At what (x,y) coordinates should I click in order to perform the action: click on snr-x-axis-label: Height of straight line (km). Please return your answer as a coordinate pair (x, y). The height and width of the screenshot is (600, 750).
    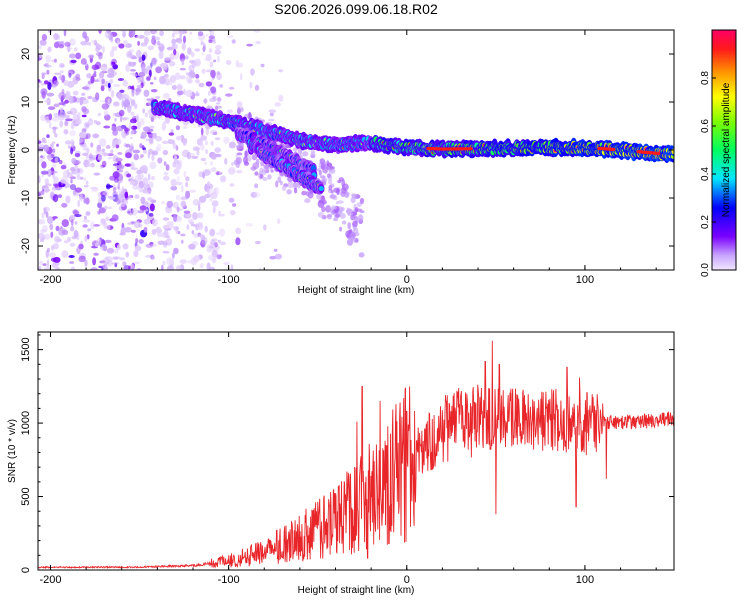
    Looking at the image, I should click on (356, 590).